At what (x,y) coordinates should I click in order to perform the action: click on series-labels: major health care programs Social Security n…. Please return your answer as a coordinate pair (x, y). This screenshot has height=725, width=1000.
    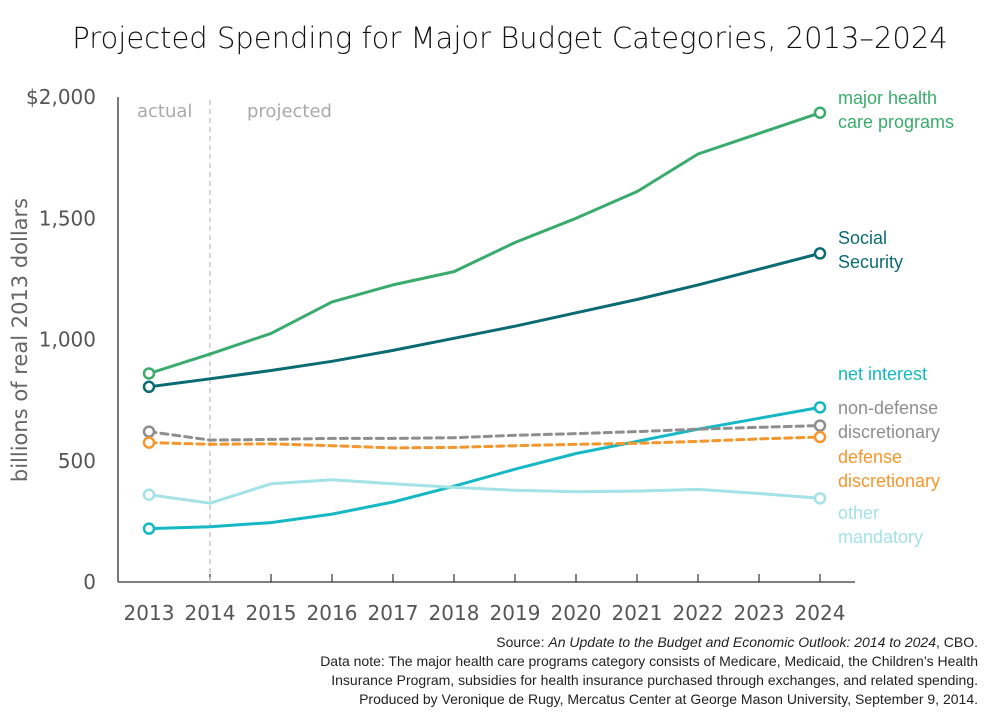
    Looking at the image, I should click on (896, 317).